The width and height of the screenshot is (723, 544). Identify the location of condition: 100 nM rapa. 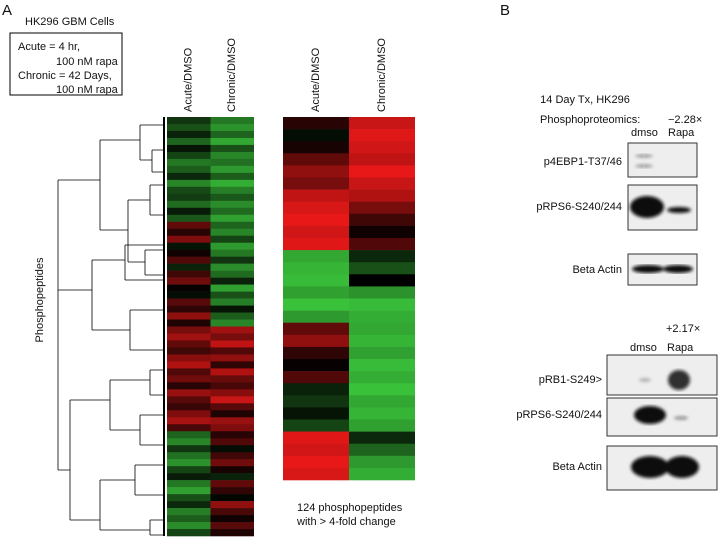
(87, 62).